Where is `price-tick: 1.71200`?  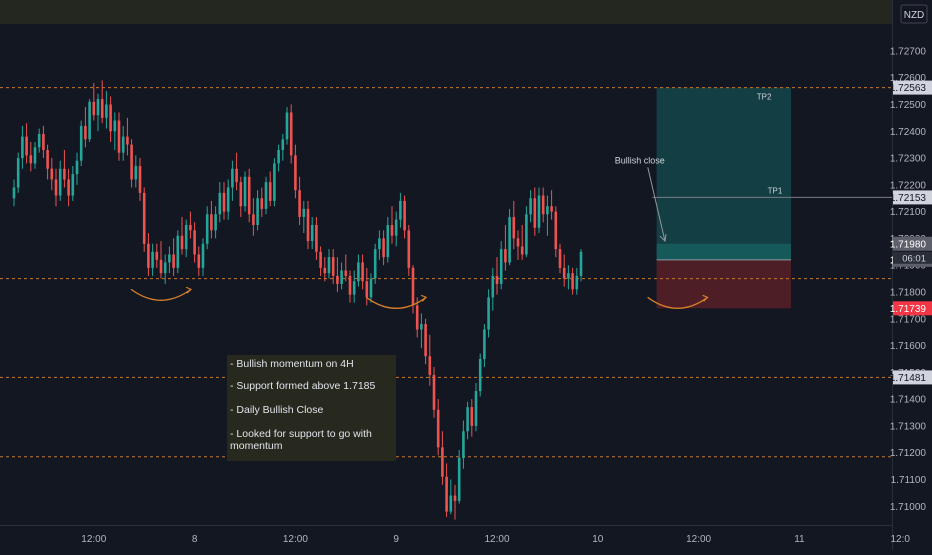 price-tick: 1.71200 is located at coordinates (908, 453).